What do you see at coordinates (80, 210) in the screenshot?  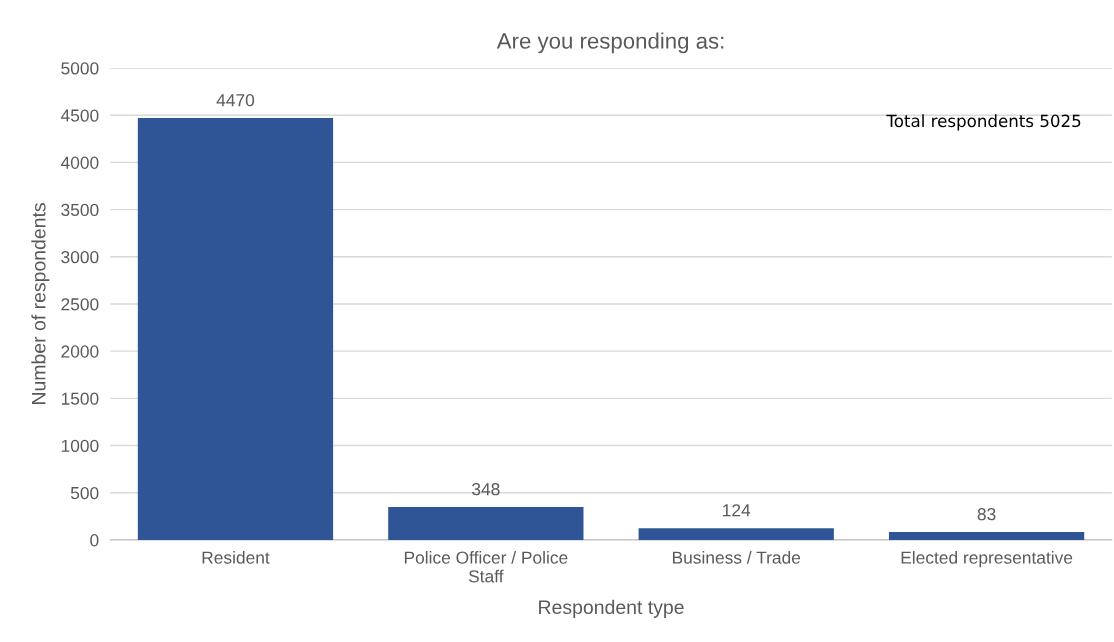 I see `y-tick-label: 3500` at bounding box center [80, 210].